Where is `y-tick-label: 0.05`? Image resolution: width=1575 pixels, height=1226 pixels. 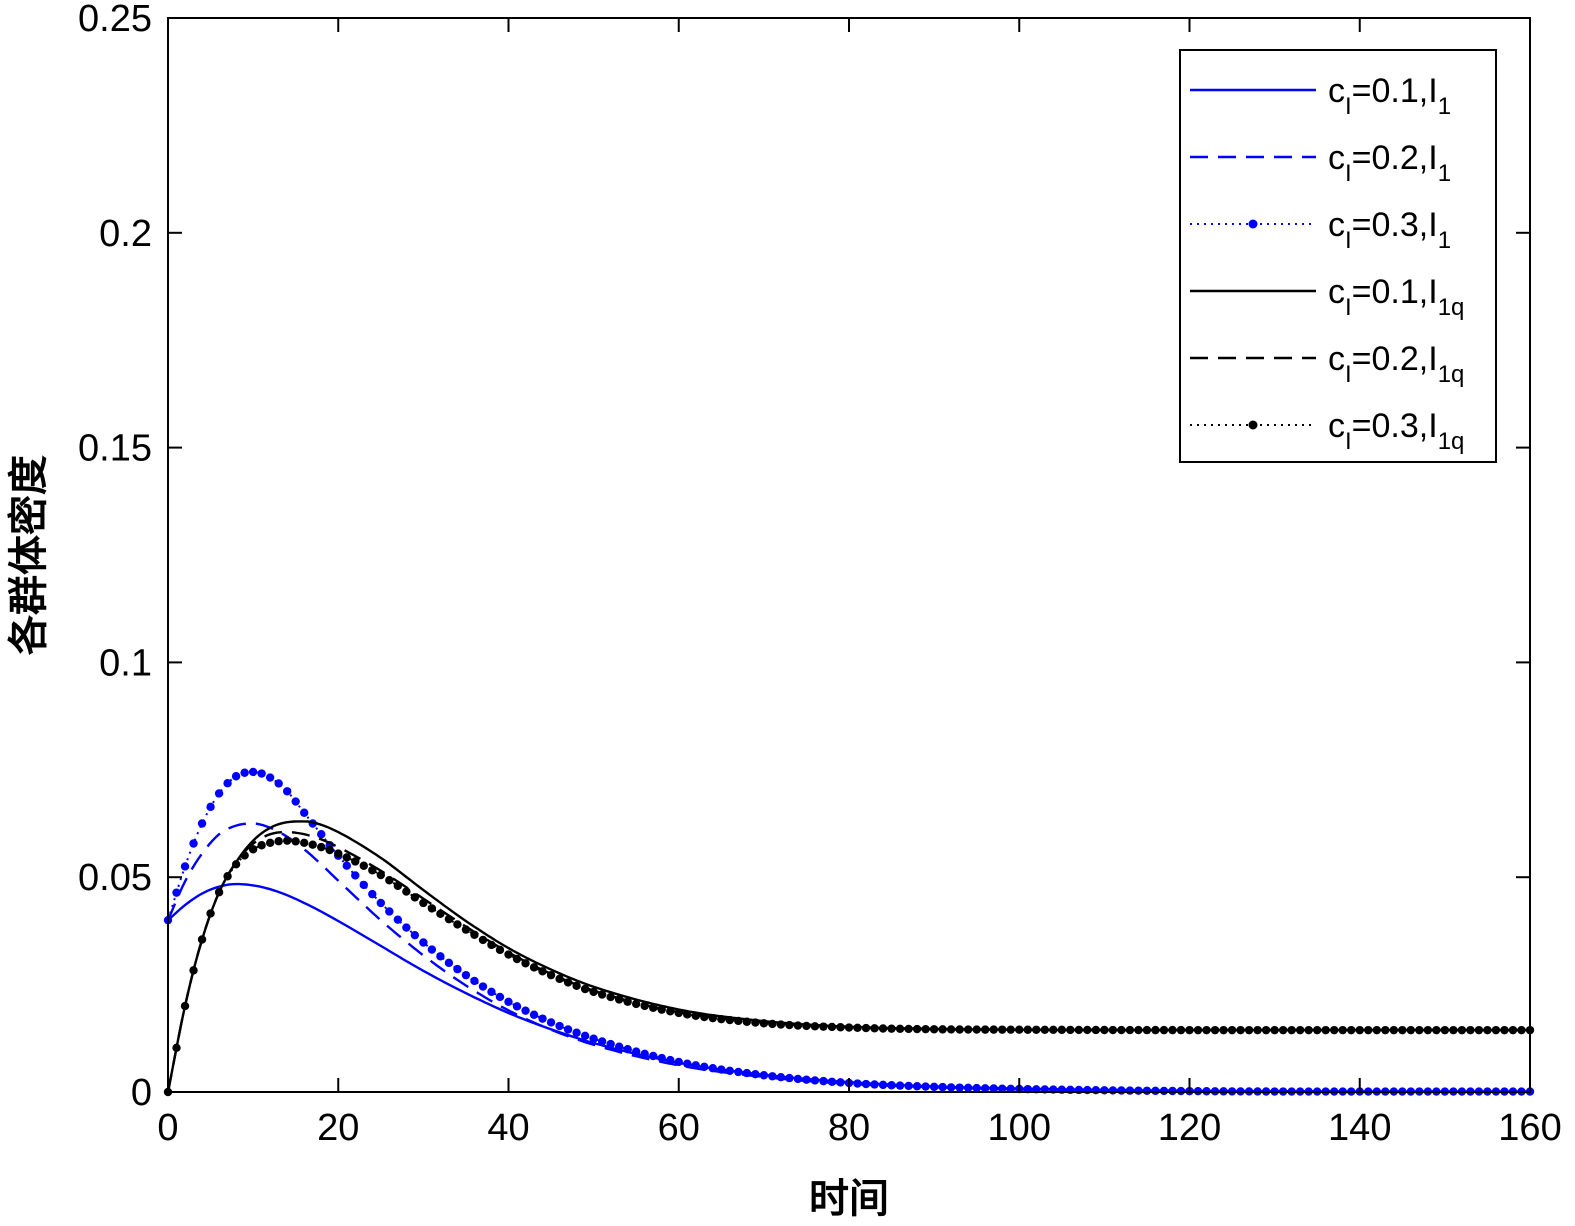 y-tick-label: 0.05 is located at coordinates (115, 878).